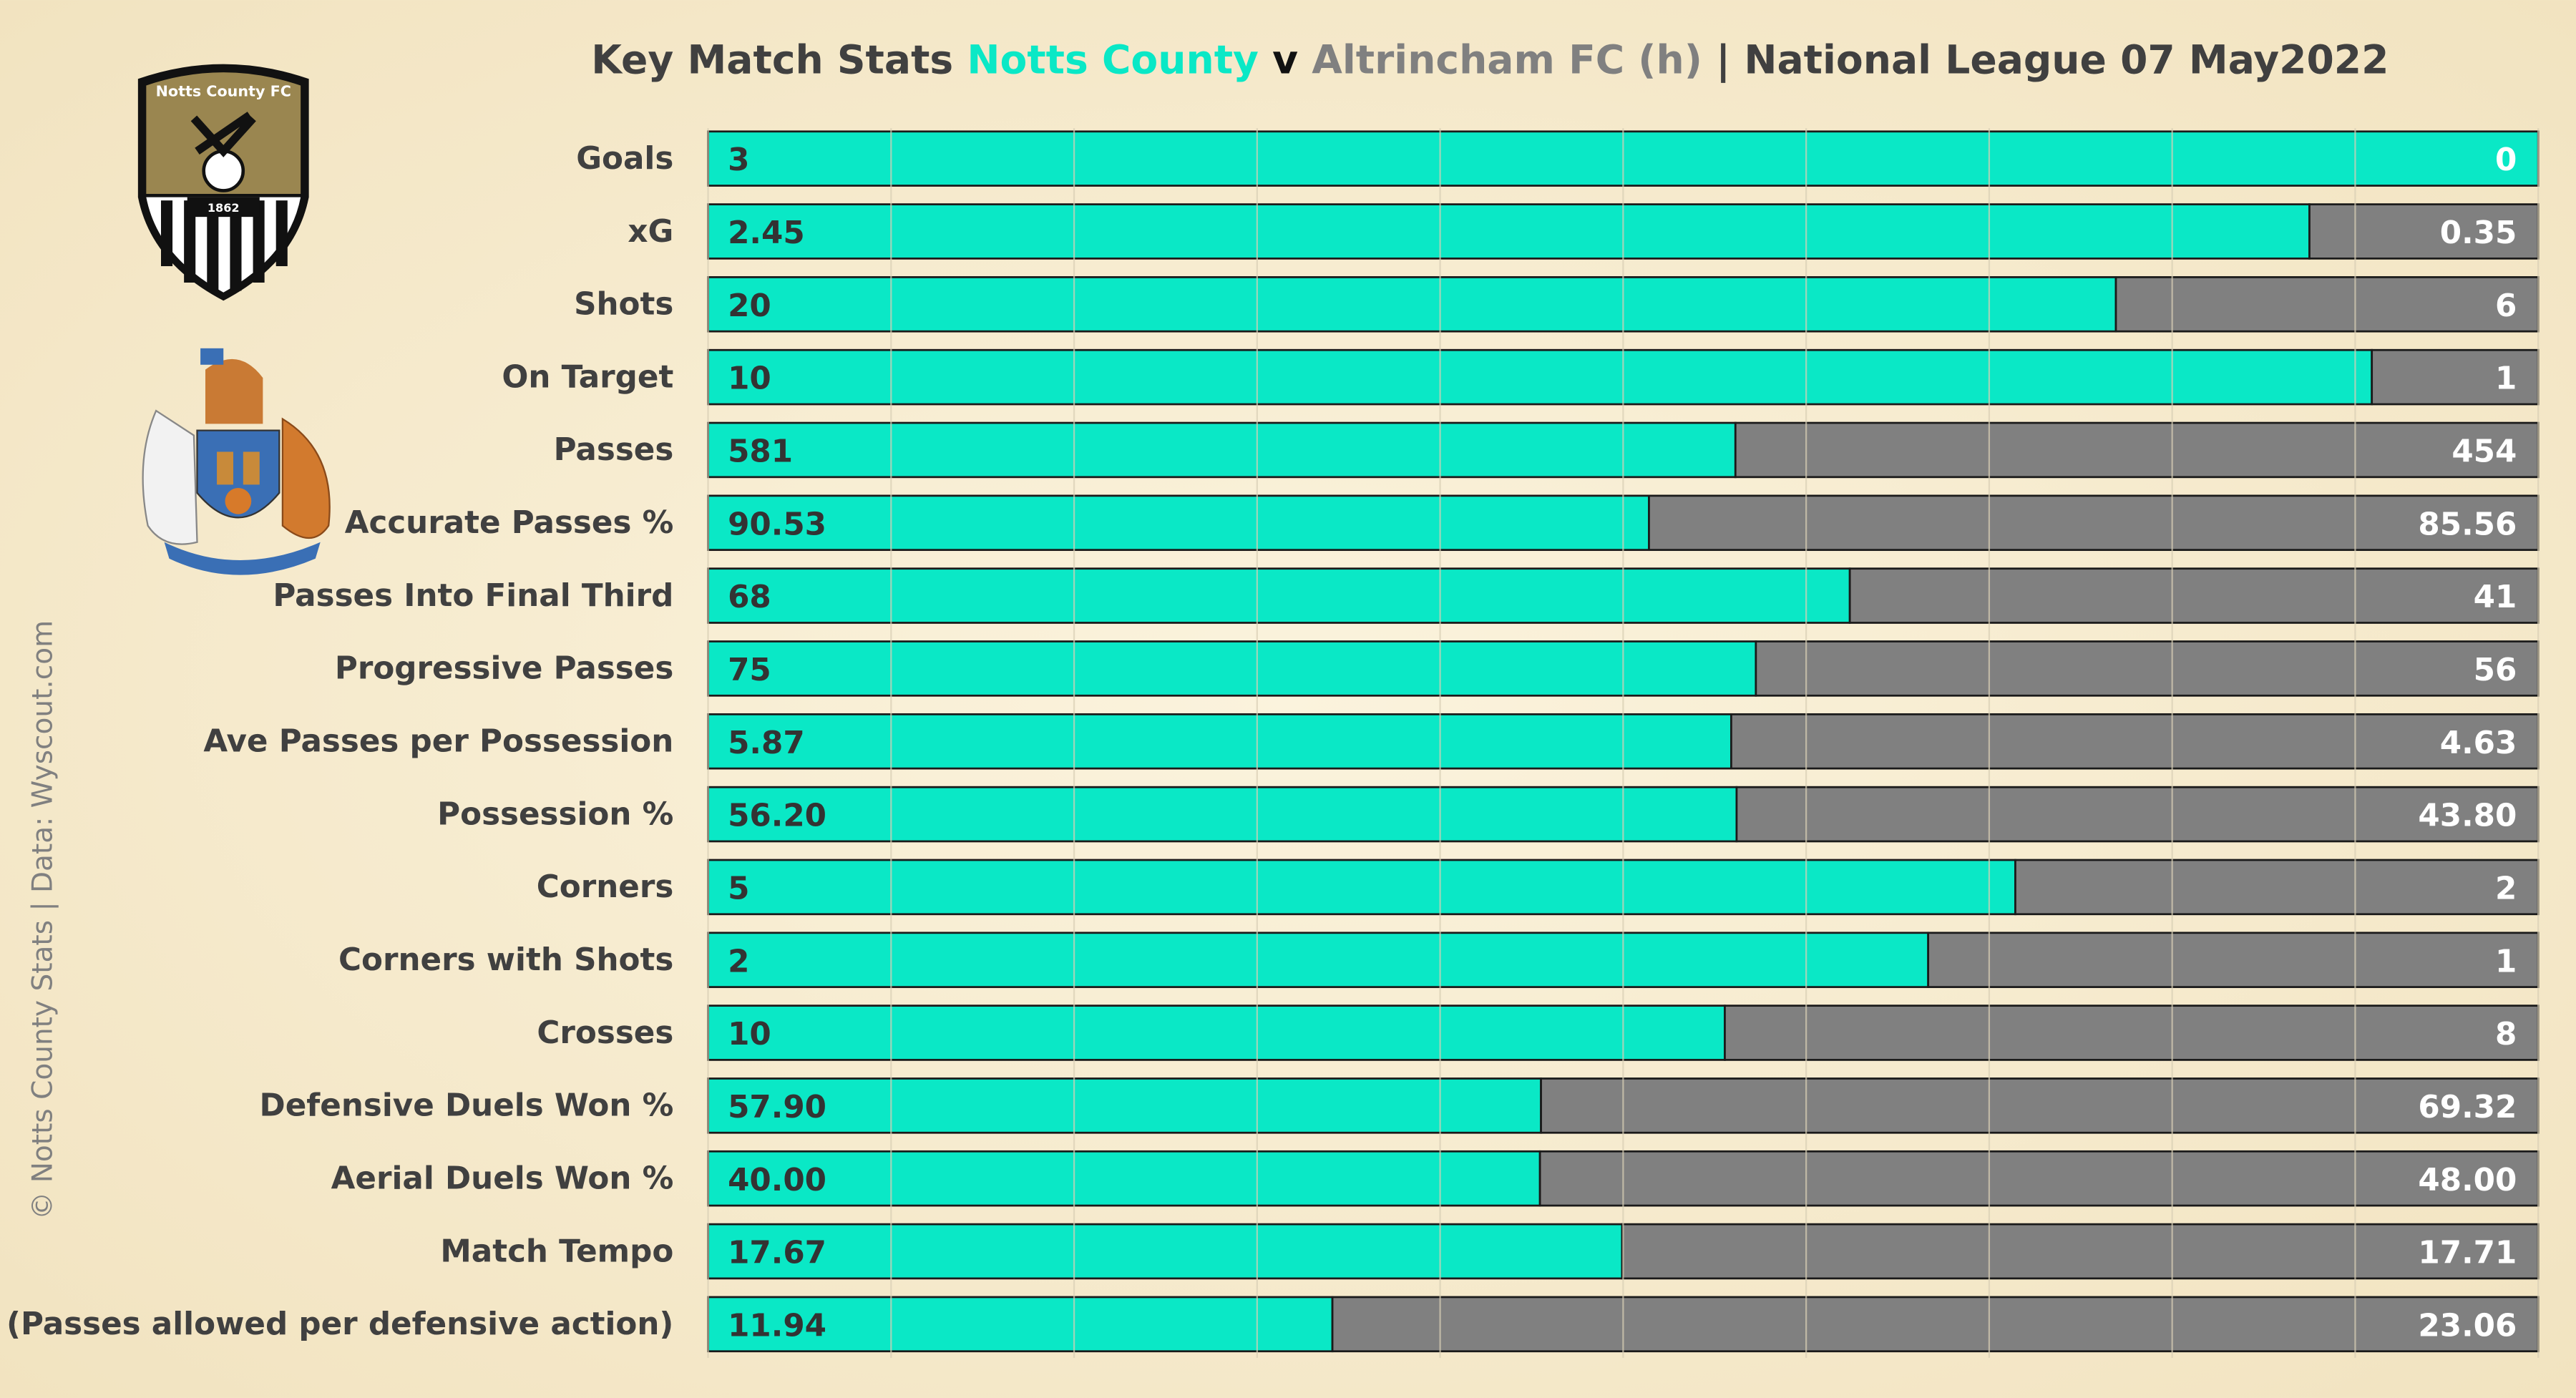 The width and height of the screenshot is (2576, 1398). I want to click on value-label-away: 8, so click(2506, 1034).